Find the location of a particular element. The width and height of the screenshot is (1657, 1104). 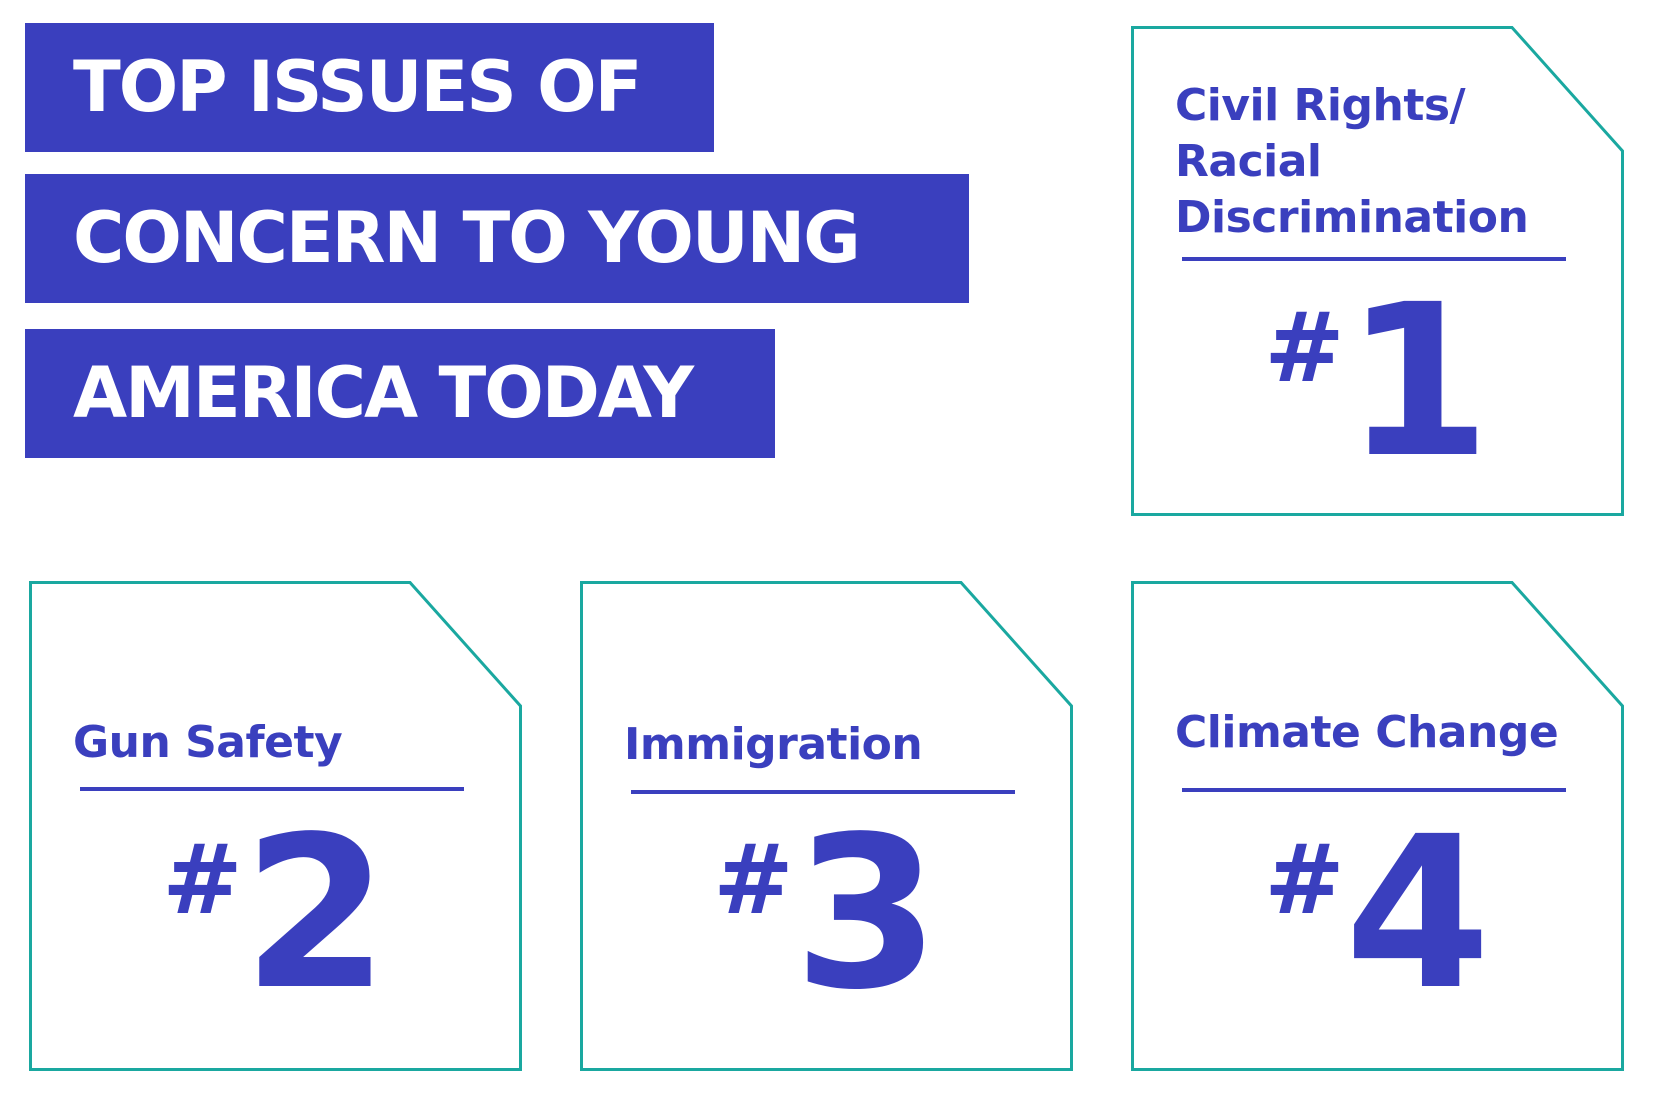

issue-card-1: Civil Rights/ Racial Discrimination #1 is located at coordinates (1377, 271).